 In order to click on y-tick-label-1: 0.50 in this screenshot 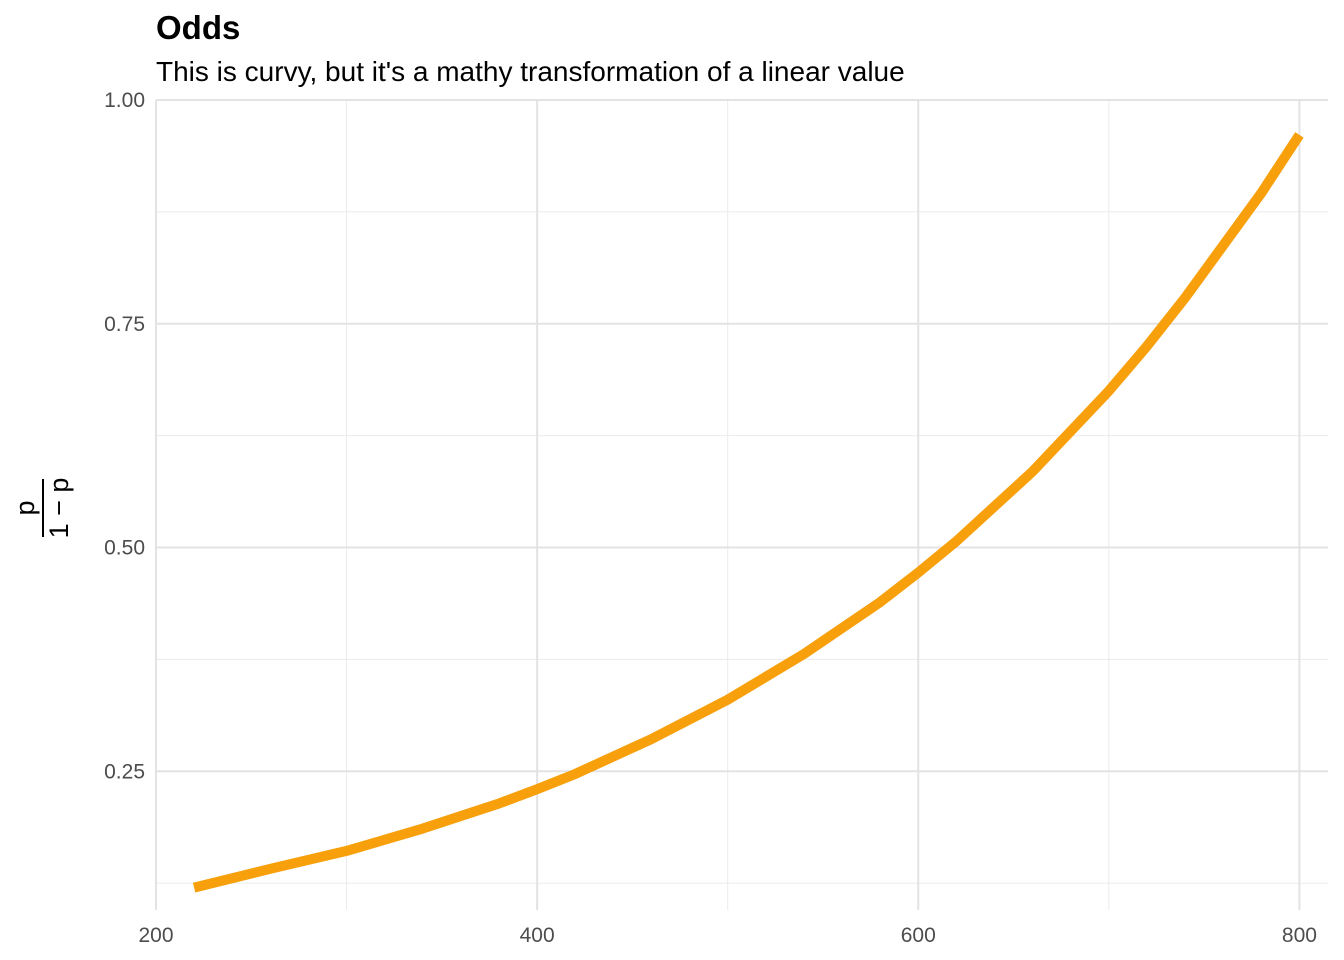, I will do `click(124, 548)`.